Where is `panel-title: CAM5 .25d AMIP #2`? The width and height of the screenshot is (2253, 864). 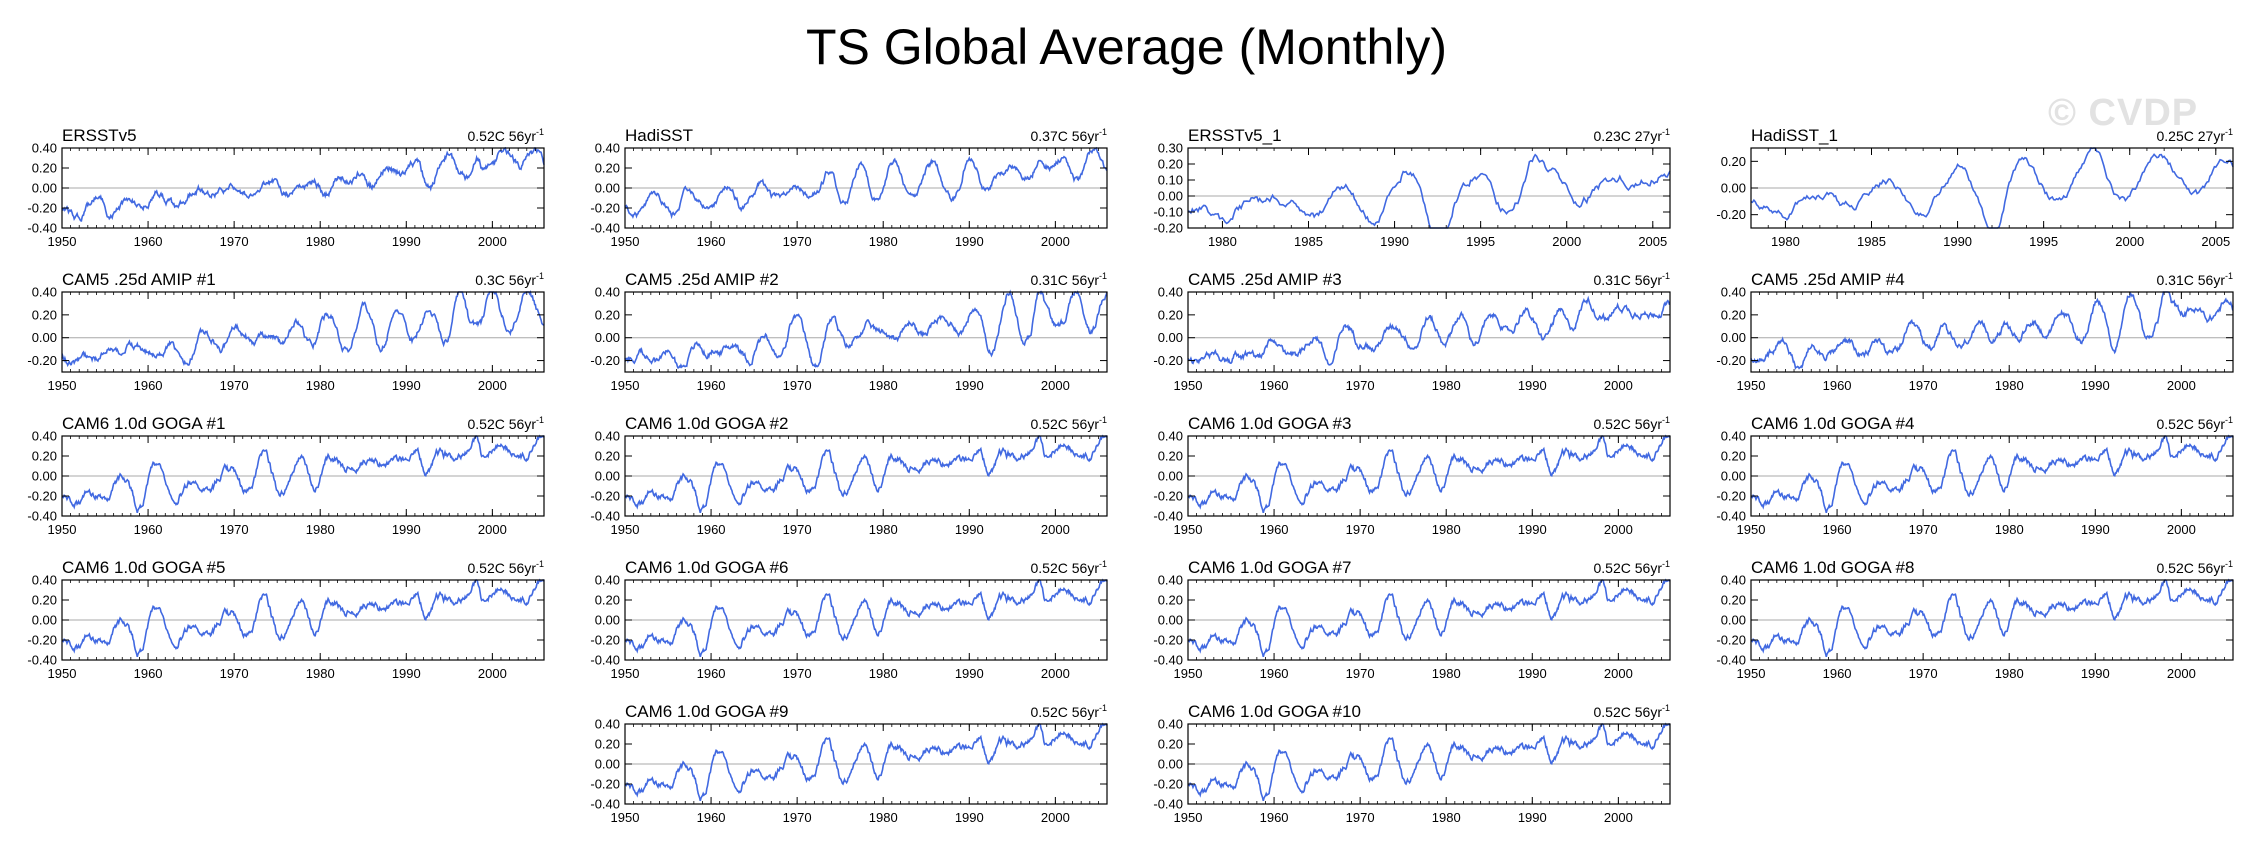
panel-title: CAM5 .25d AMIP #2 is located at coordinates (702, 279).